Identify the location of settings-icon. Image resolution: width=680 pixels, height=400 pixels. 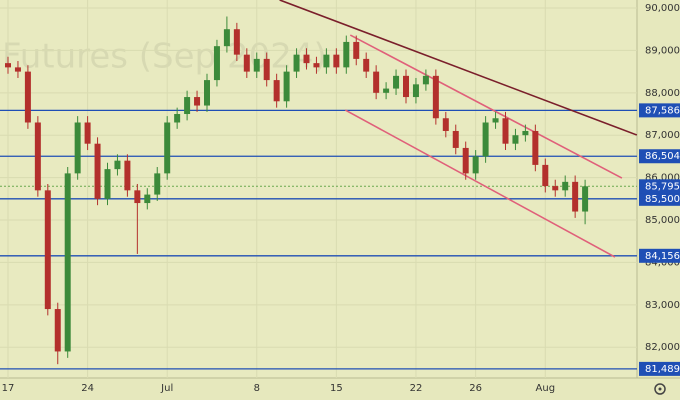
(660, 389).